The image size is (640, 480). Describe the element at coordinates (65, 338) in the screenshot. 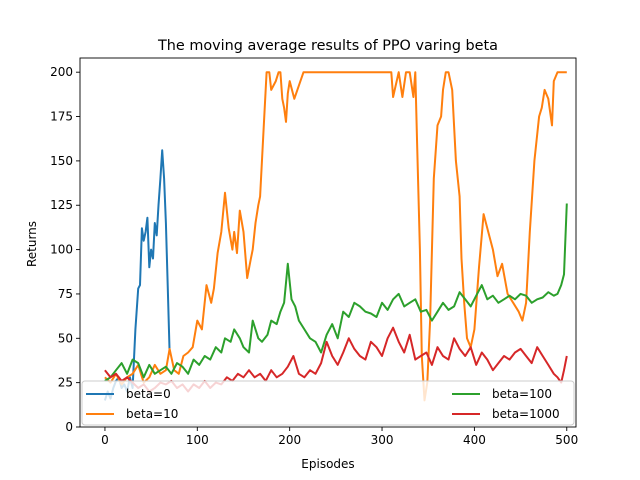

I see `y-tick-label-2: 50` at that location.